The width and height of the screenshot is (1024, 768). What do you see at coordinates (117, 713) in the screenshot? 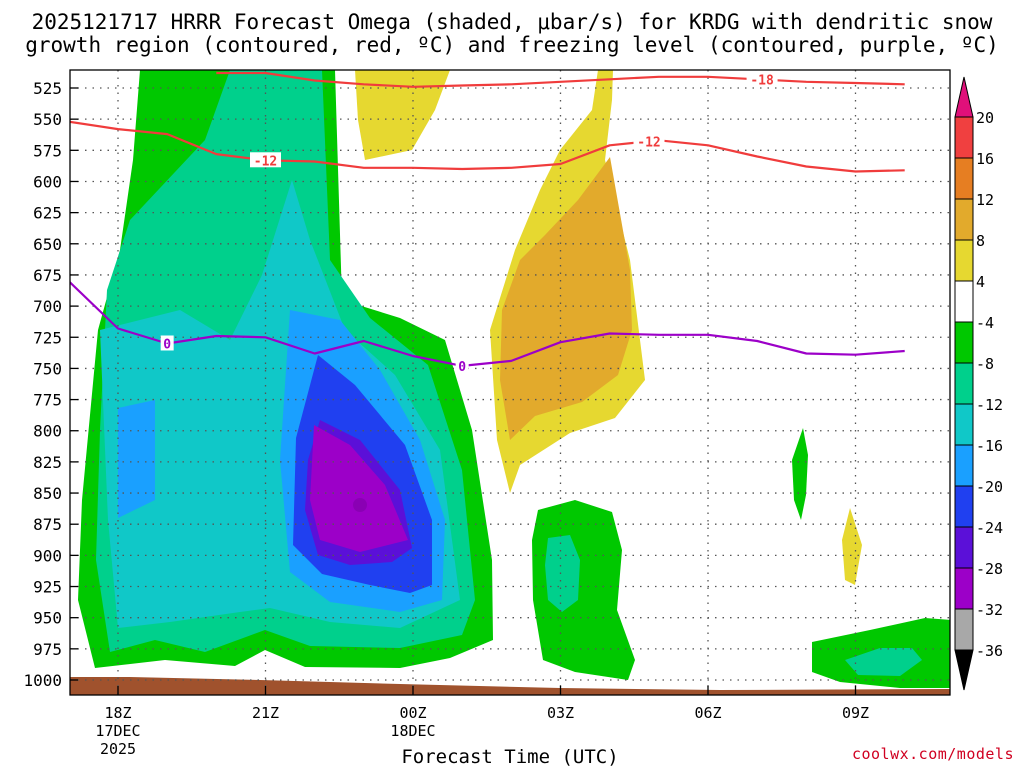
I see `x-tick-label: 18Z` at bounding box center [117, 713].